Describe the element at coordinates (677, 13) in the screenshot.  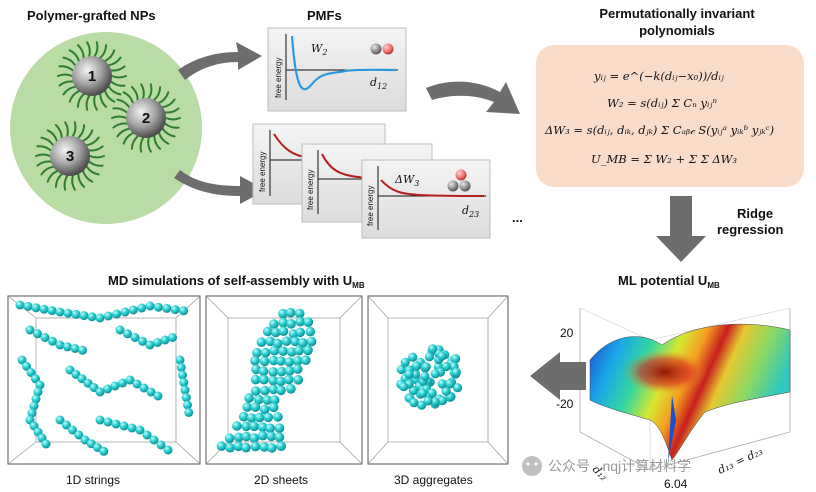
I see `pip-title-line1: Permutationally invariant` at that location.